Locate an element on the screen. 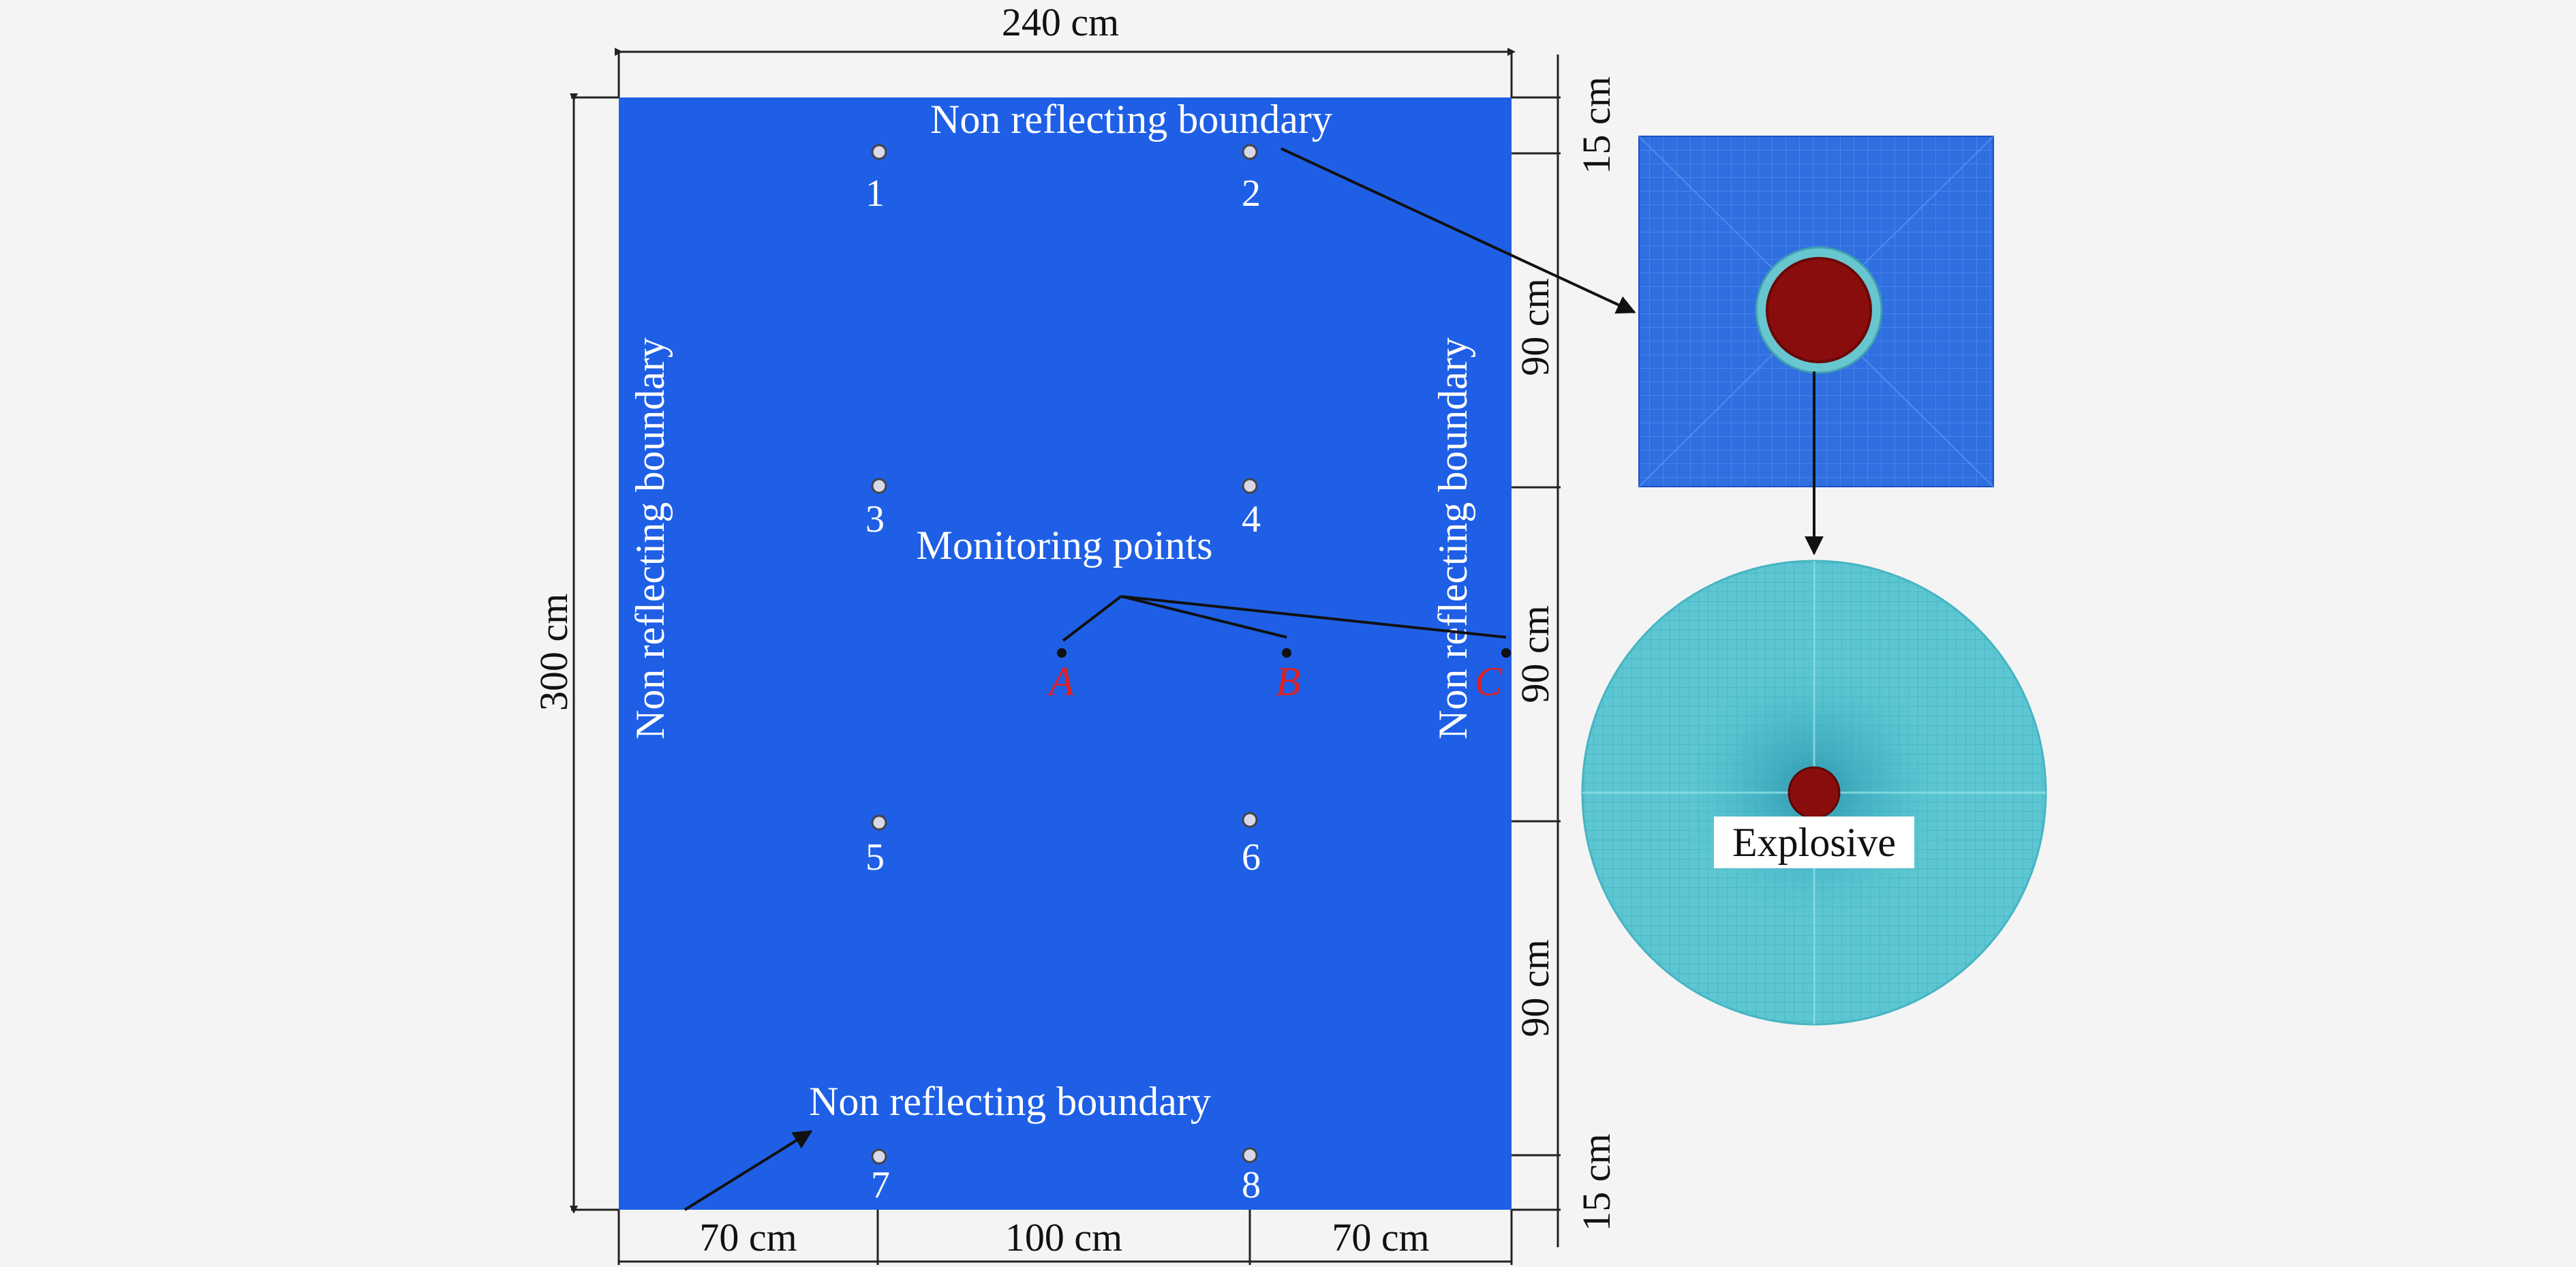  charge-3-label: 3 is located at coordinates (875, 519).